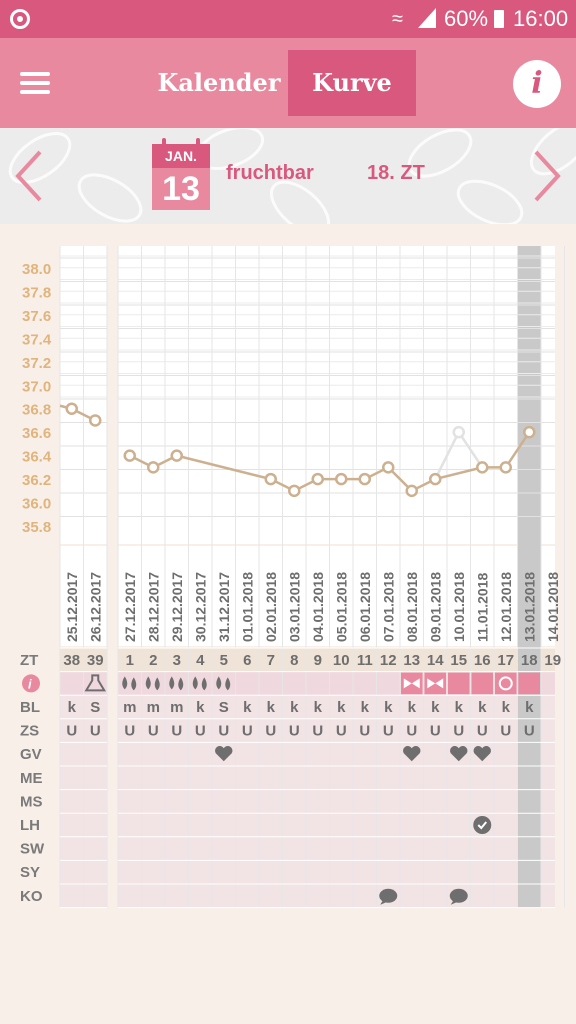 The height and width of the screenshot is (1024, 576). I want to click on bleeding-value: S, so click(224, 707).